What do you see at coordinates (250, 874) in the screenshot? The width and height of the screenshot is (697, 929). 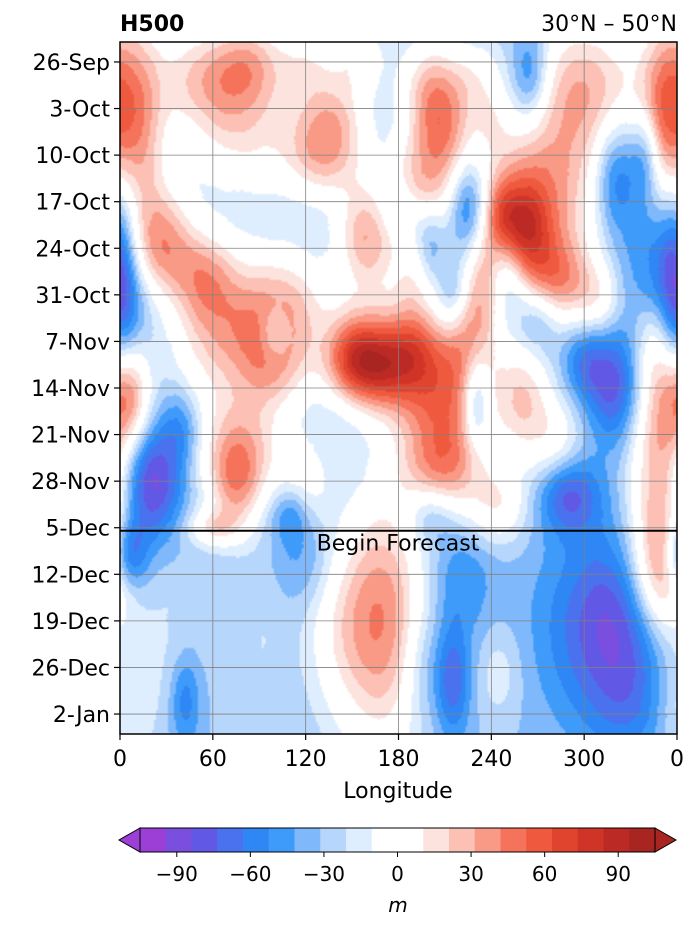 I see `colorbar-tick-label: −60` at bounding box center [250, 874].